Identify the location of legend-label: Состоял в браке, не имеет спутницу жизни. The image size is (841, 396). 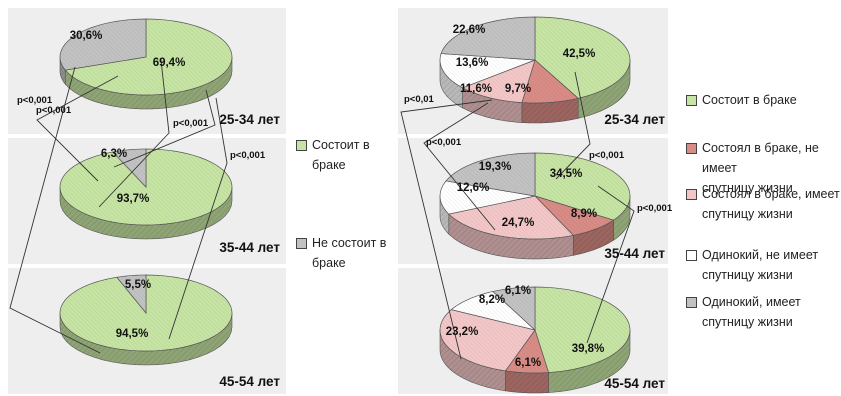
(760, 168).